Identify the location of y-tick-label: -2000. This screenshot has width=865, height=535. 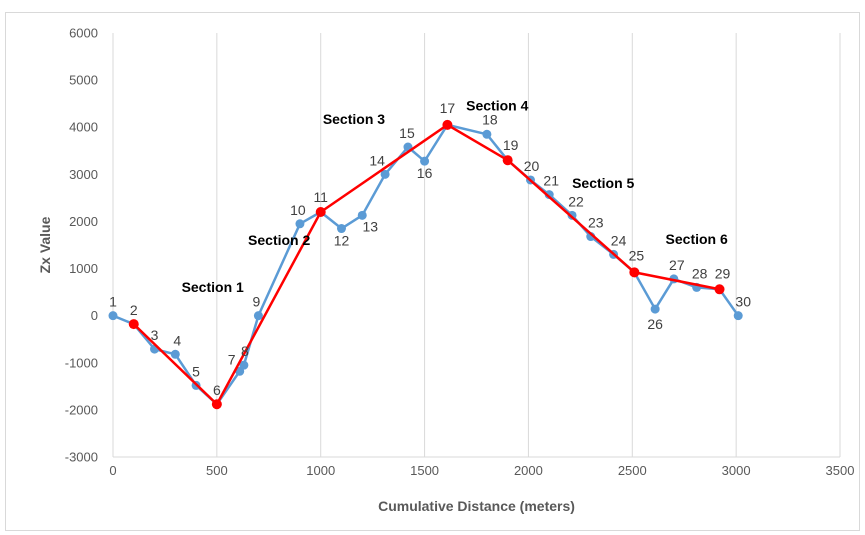
(81, 409).